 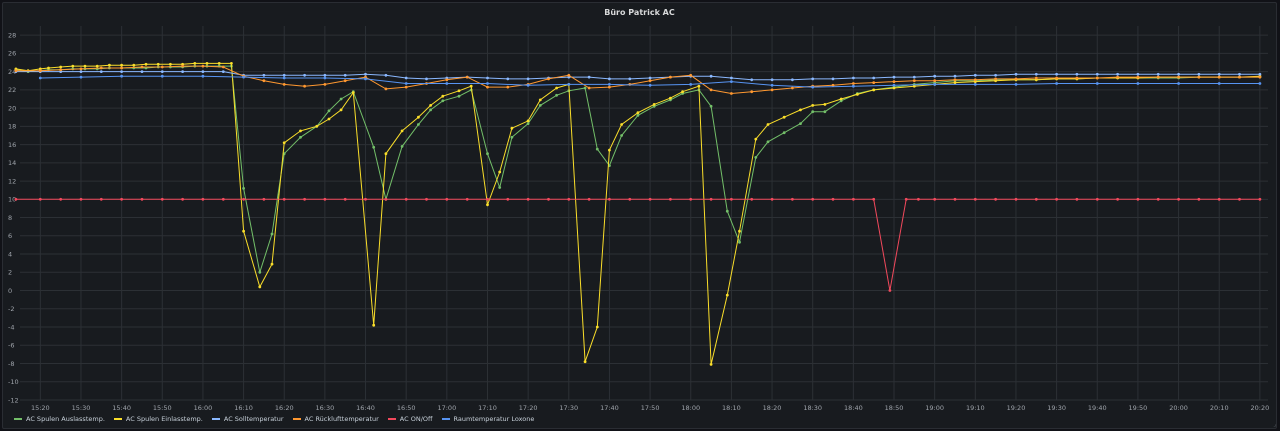 What do you see at coordinates (1274, 424) in the screenshot?
I see `resize-handle-icon: ⌟` at bounding box center [1274, 424].